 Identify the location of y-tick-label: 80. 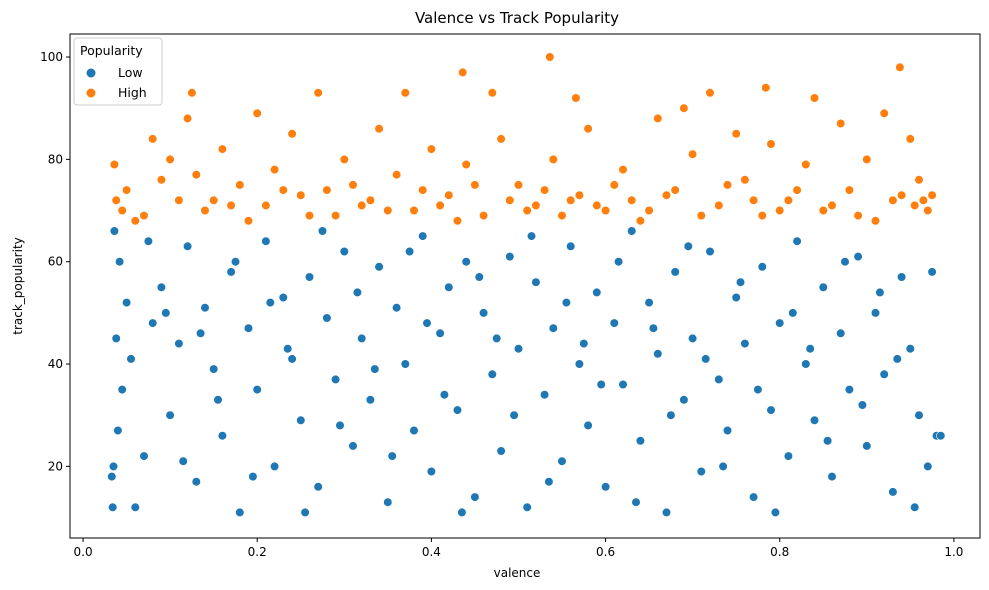
(55, 159).